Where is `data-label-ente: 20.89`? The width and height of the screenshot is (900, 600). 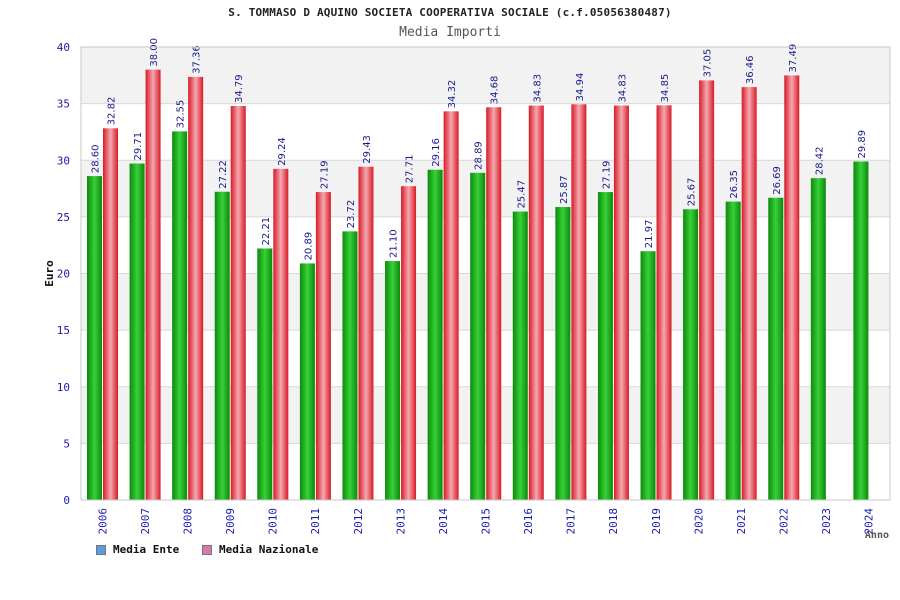 data-label-ente: 20.89 is located at coordinates (308, 246).